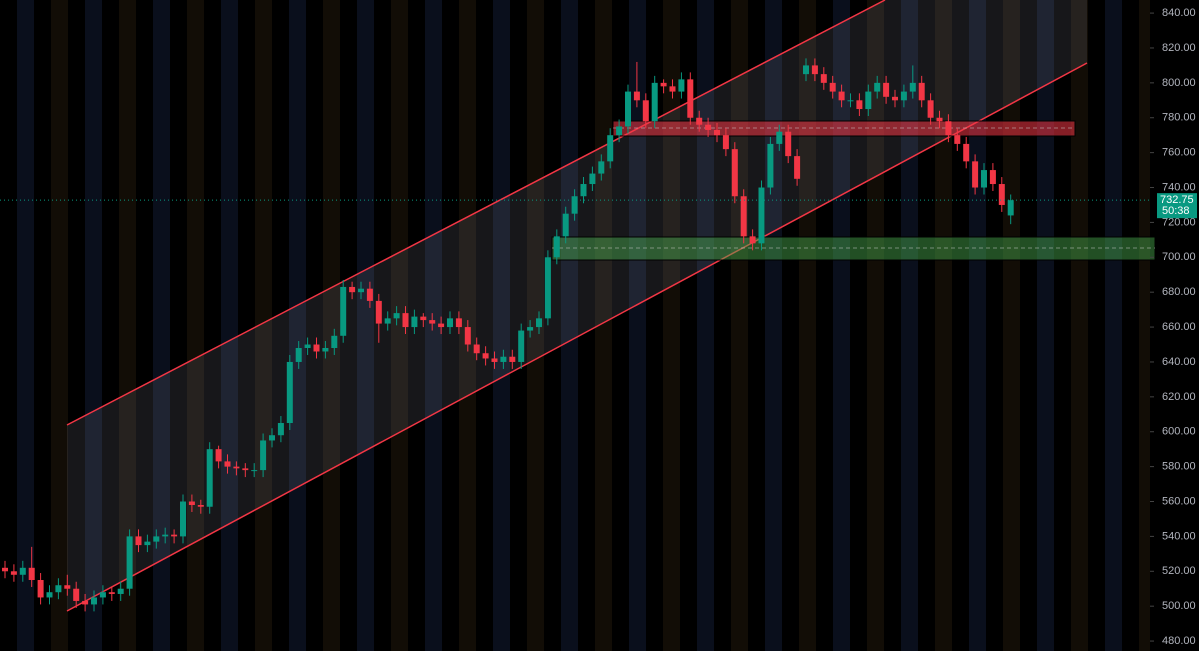 The image size is (1199, 651). What do you see at coordinates (844, 128) in the screenshot?
I see `resistance-zone` at bounding box center [844, 128].